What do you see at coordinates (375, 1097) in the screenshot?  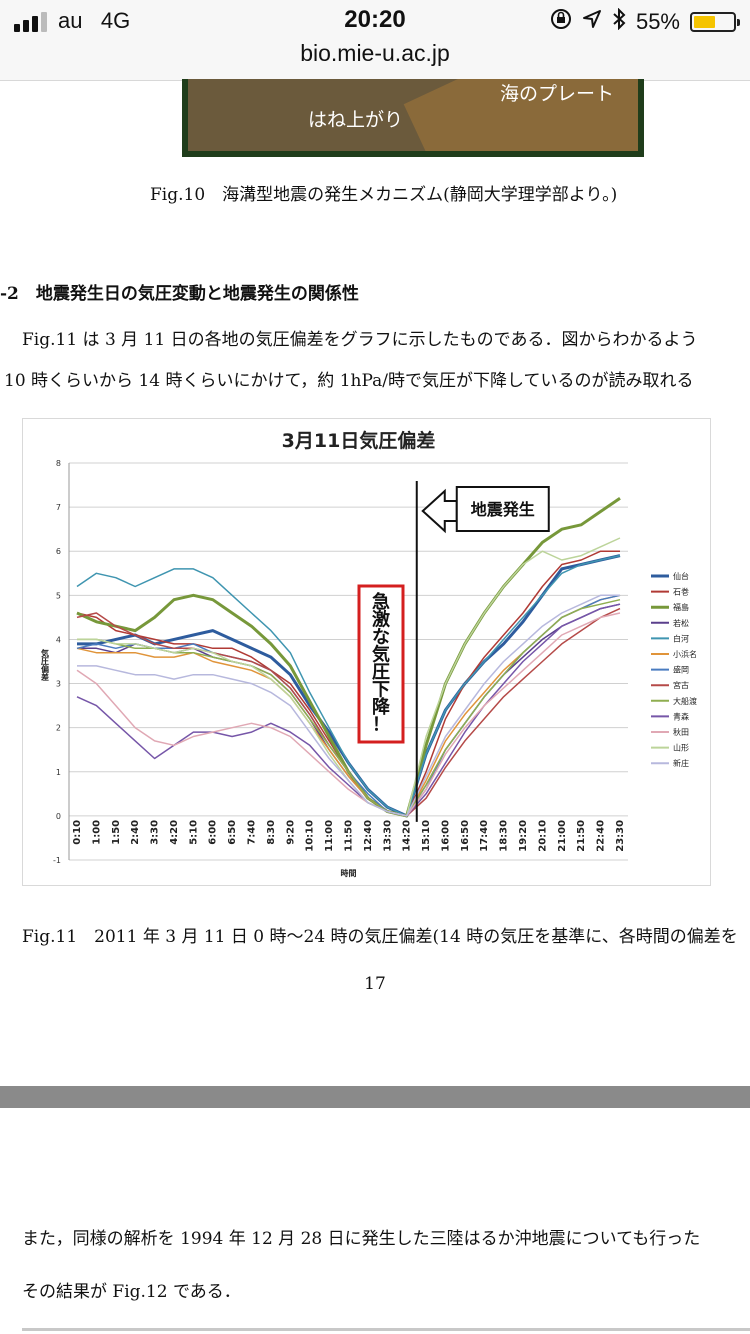 I see `page-divider` at bounding box center [375, 1097].